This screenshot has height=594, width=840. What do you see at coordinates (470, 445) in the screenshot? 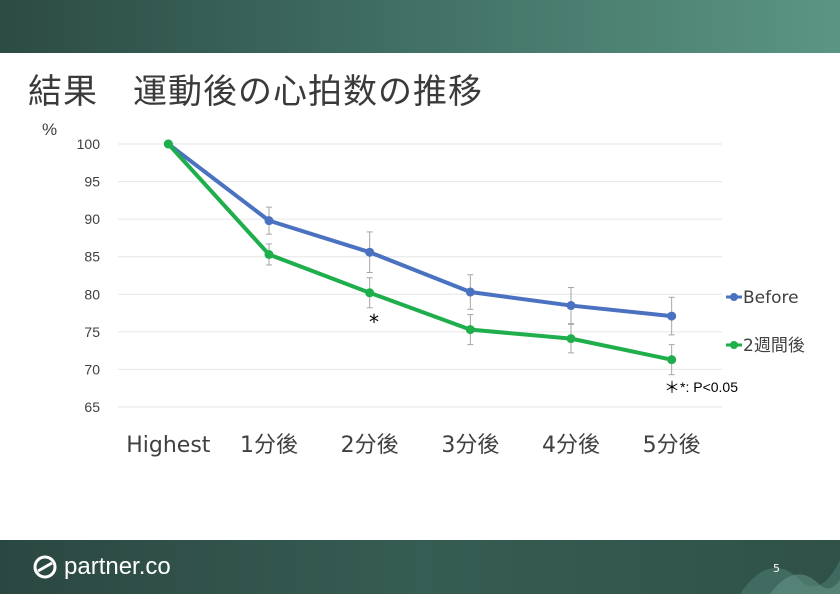
I see `x-tick-label: 3分後` at bounding box center [470, 445].